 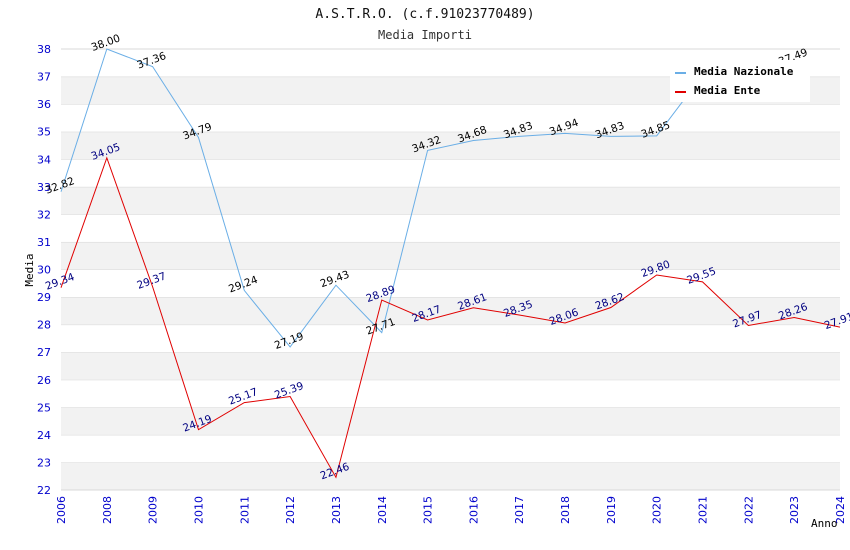 What do you see at coordinates (44, 214) in the screenshot?
I see `y-tick-label: 32` at bounding box center [44, 214].